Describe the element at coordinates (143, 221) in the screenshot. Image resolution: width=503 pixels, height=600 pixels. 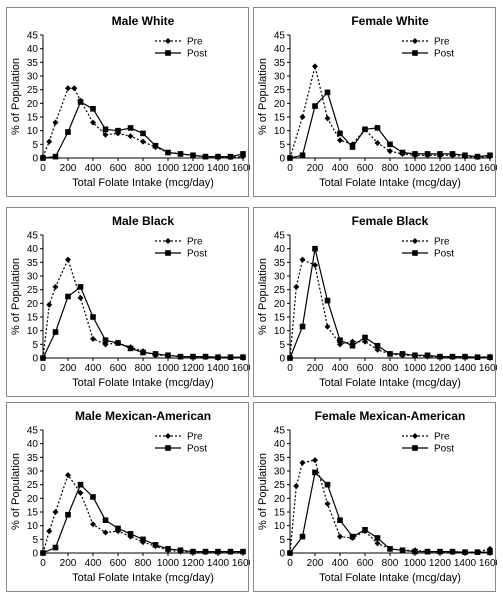
I see `chart-title: Male Black` at that location.